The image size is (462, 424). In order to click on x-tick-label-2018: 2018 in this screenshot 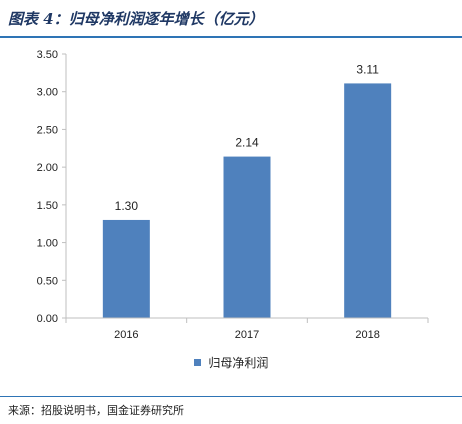, I will do `click(367, 335)`.